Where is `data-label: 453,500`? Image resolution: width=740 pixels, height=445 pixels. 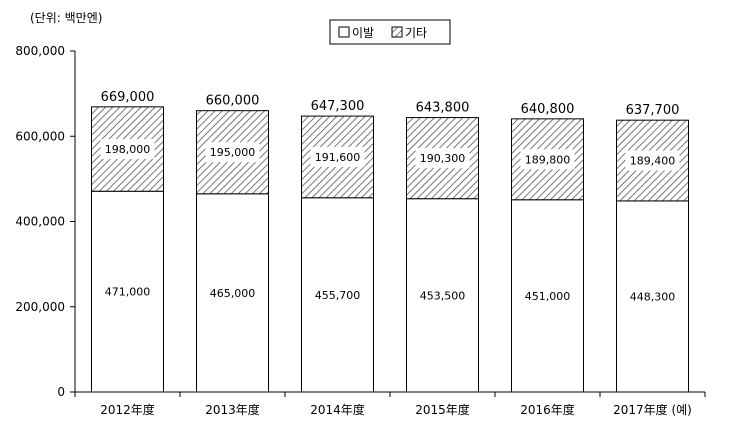 data-label: 453,500 is located at coordinates (443, 295).